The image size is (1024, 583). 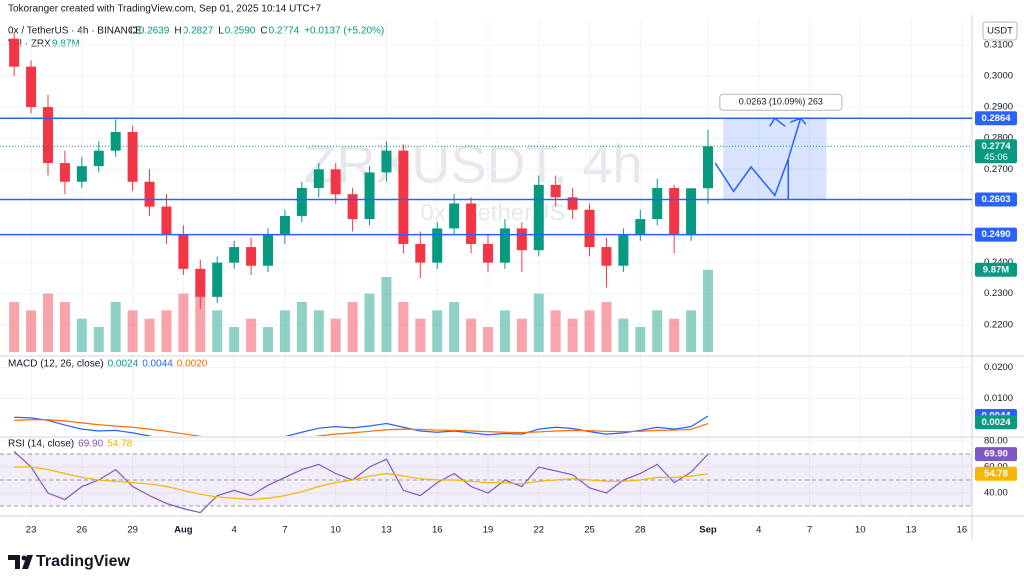 I want to click on currency-box, so click(x=1000, y=31).